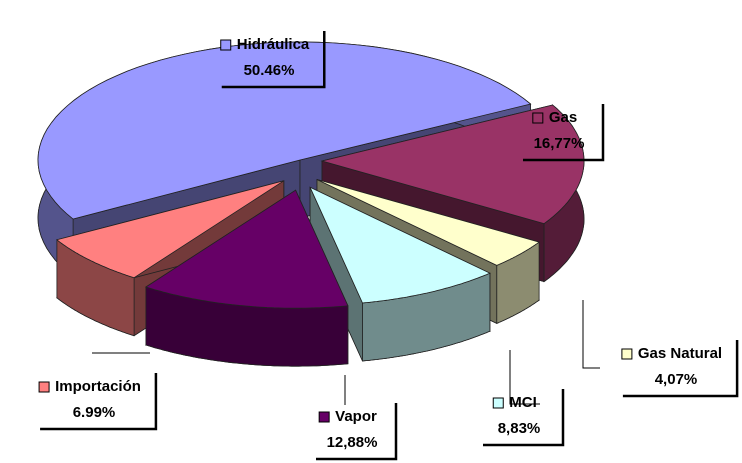 This screenshot has height=463, width=742. What do you see at coordinates (269, 70) in the screenshot?
I see `value-label: 50.46%` at bounding box center [269, 70].